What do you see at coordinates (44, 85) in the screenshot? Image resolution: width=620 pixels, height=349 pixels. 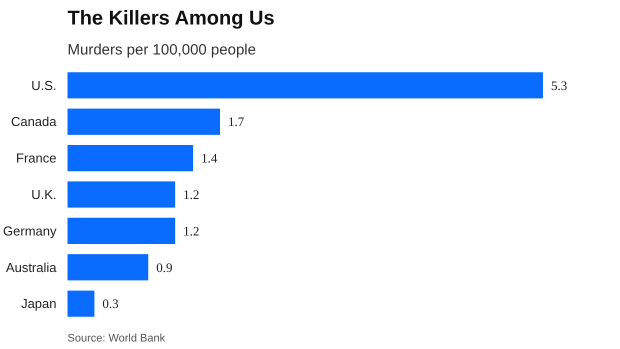 I see `y-tick-label: U.S.` at bounding box center [44, 85].